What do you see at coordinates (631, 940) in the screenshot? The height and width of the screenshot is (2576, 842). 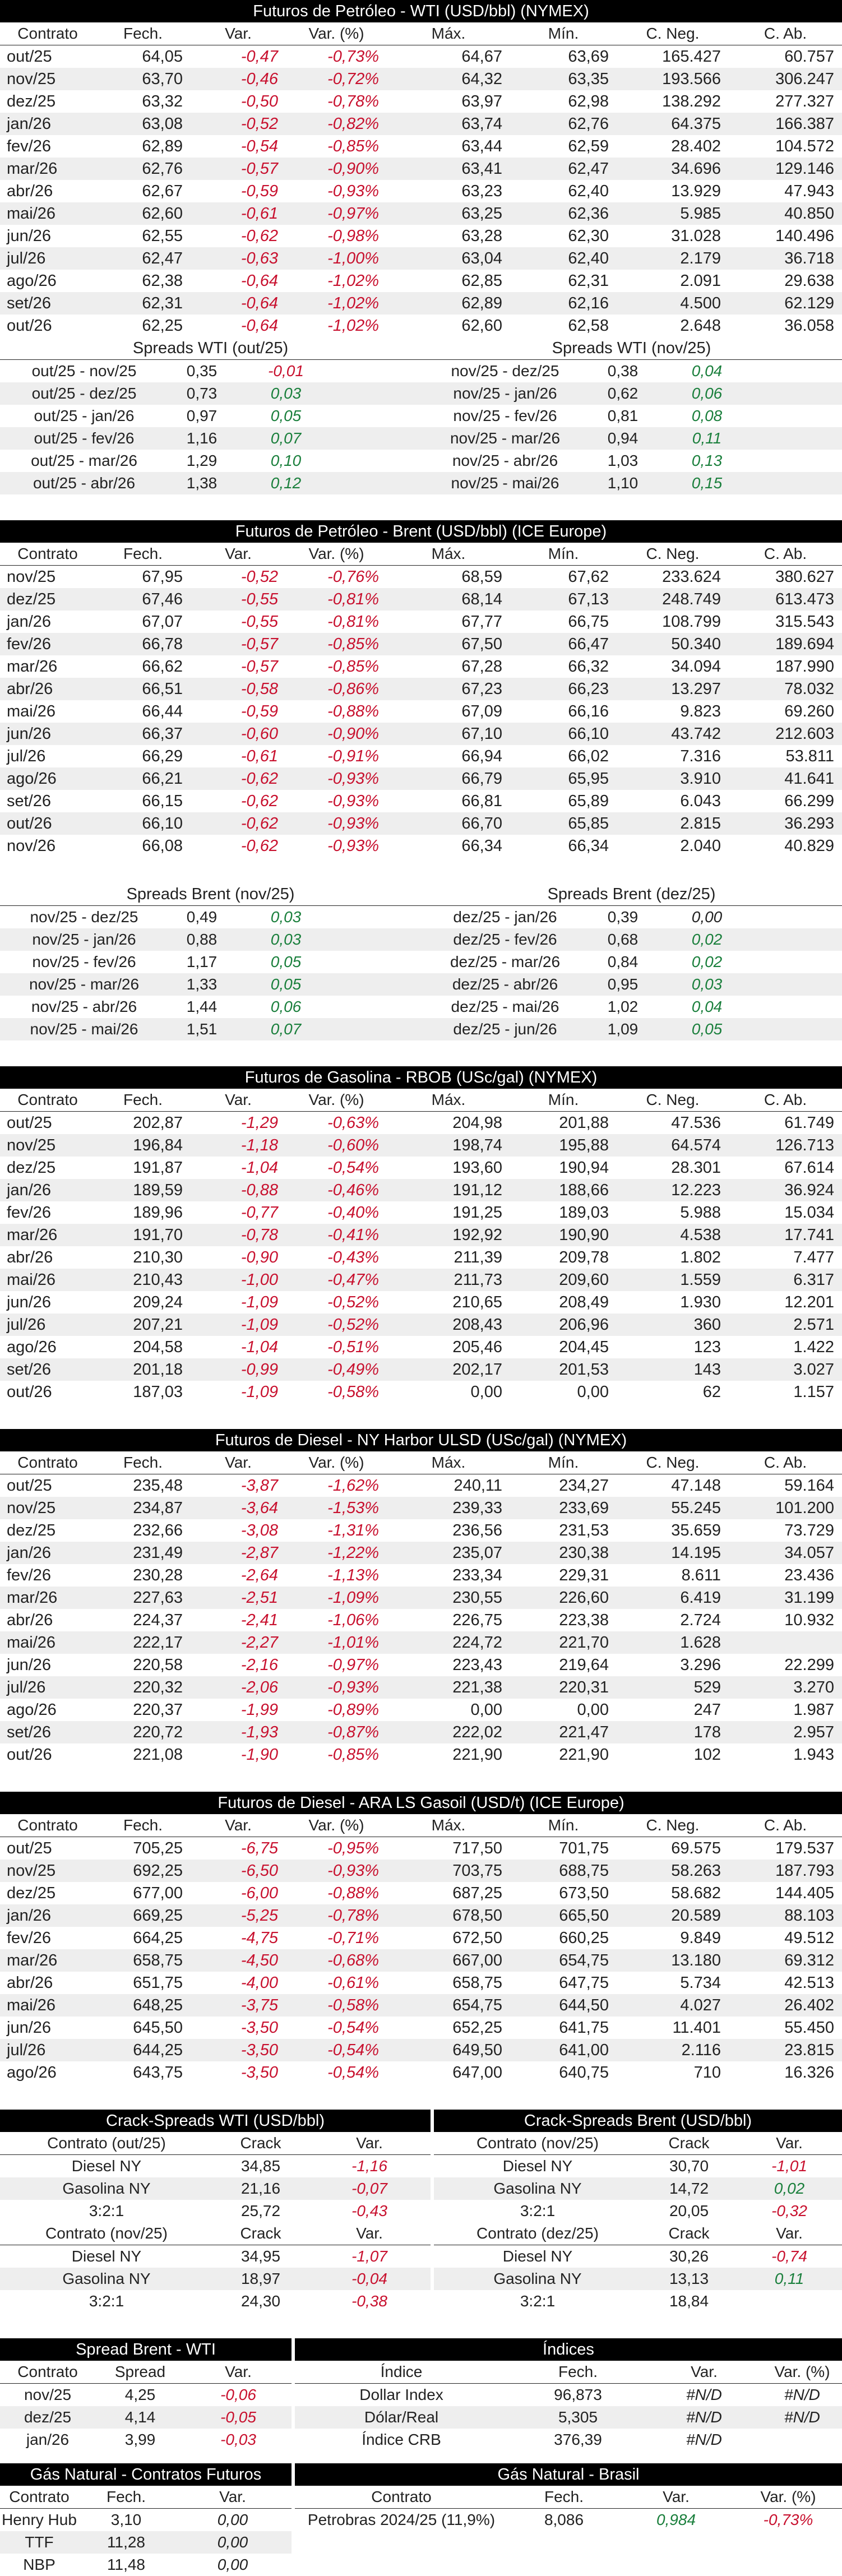 I see `spread-row: dez/25 - fev/26 0,68 0,02` at bounding box center [631, 940].